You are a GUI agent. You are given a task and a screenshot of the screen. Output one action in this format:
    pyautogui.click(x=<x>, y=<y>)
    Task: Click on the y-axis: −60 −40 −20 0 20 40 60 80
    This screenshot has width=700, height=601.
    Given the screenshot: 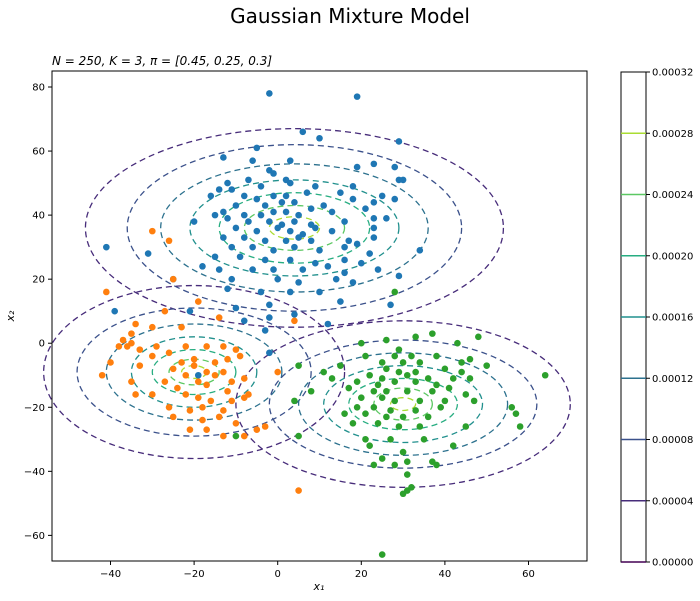 What is the action you would take?
    pyautogui.click(x=38, y=312)
    